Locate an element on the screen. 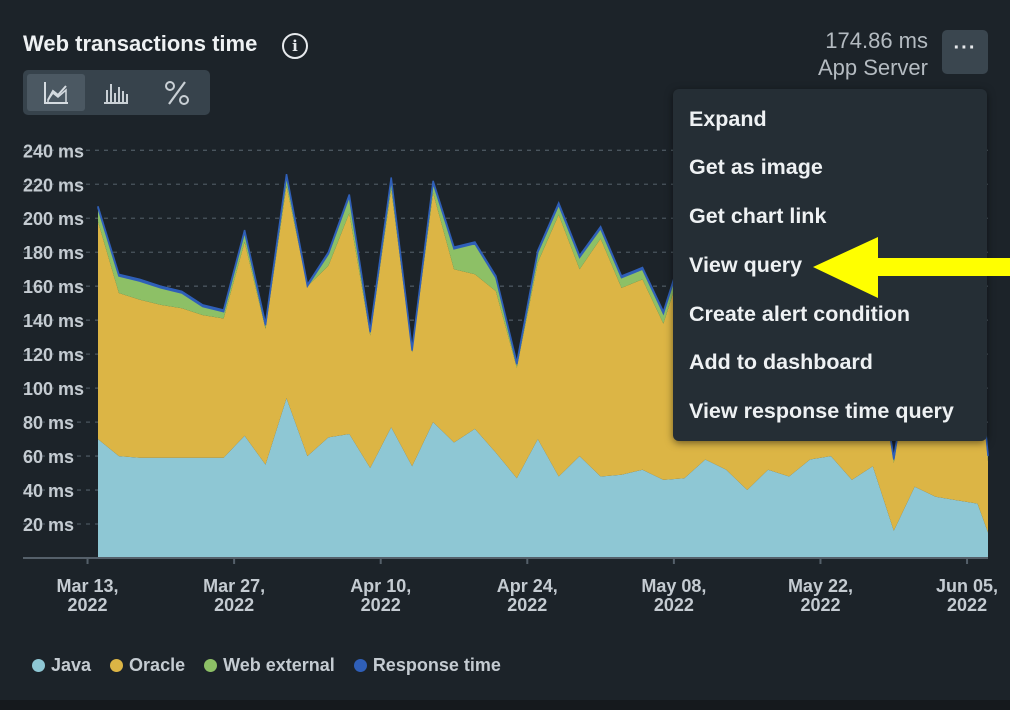 The height and width of the screenshot is (710, 1010). menu-item-get-chart-link: Get chart link is located at coordinates (758, 216).